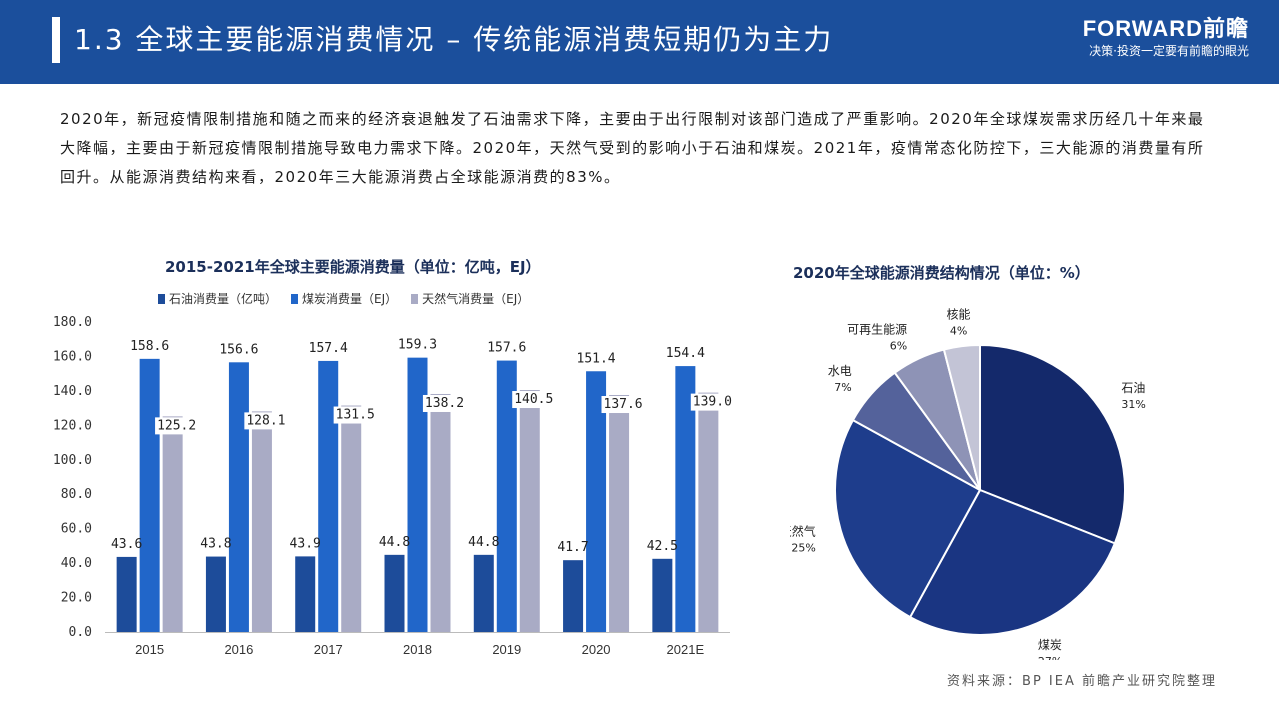 Image resolution: width=1279 pixels, height=719 pixels. What do you see at coordinates (350, 299) in the screenshot?
I see `legend-label-coal: 煤炭消费量（EJ）` at bounding box center [350, 299].